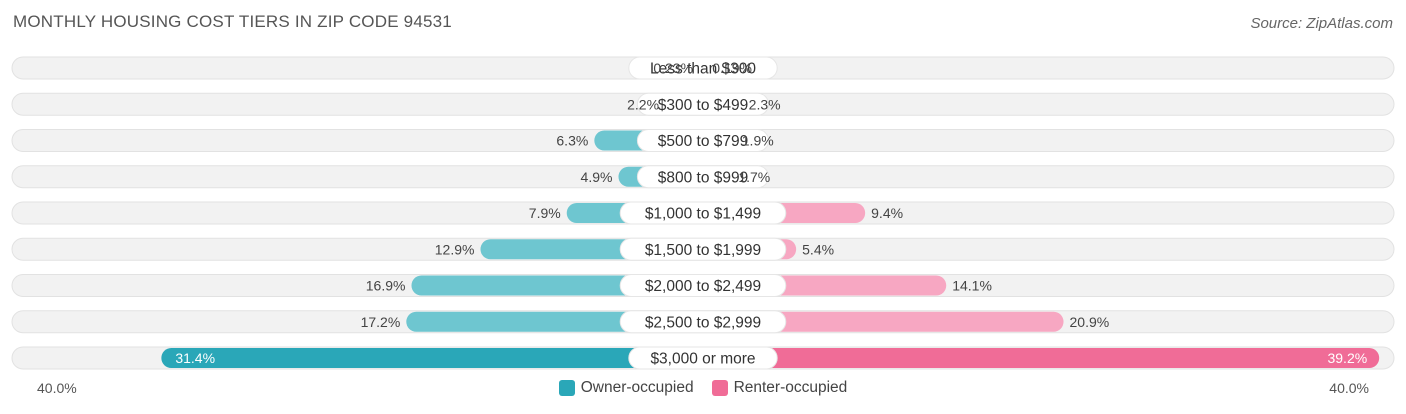  I want to click on legend-swatch-owner, so click(566, 388).